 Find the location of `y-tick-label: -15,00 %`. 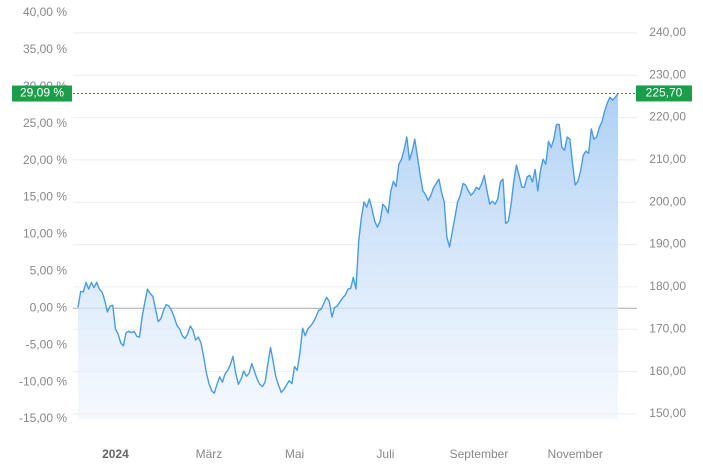

y-tick-label: -15,00 % is located at coordinates (43, 418).